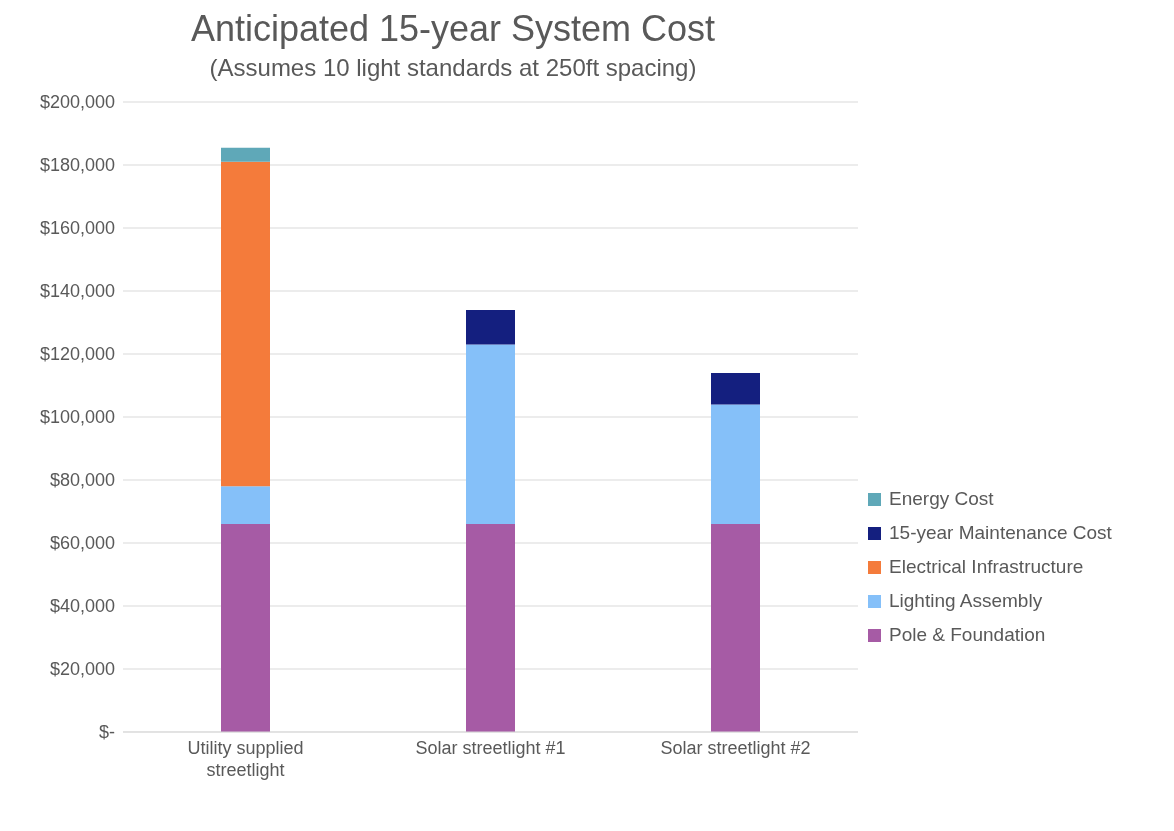  I want to click on y-tick-label: $100,000, so click(77, 417).